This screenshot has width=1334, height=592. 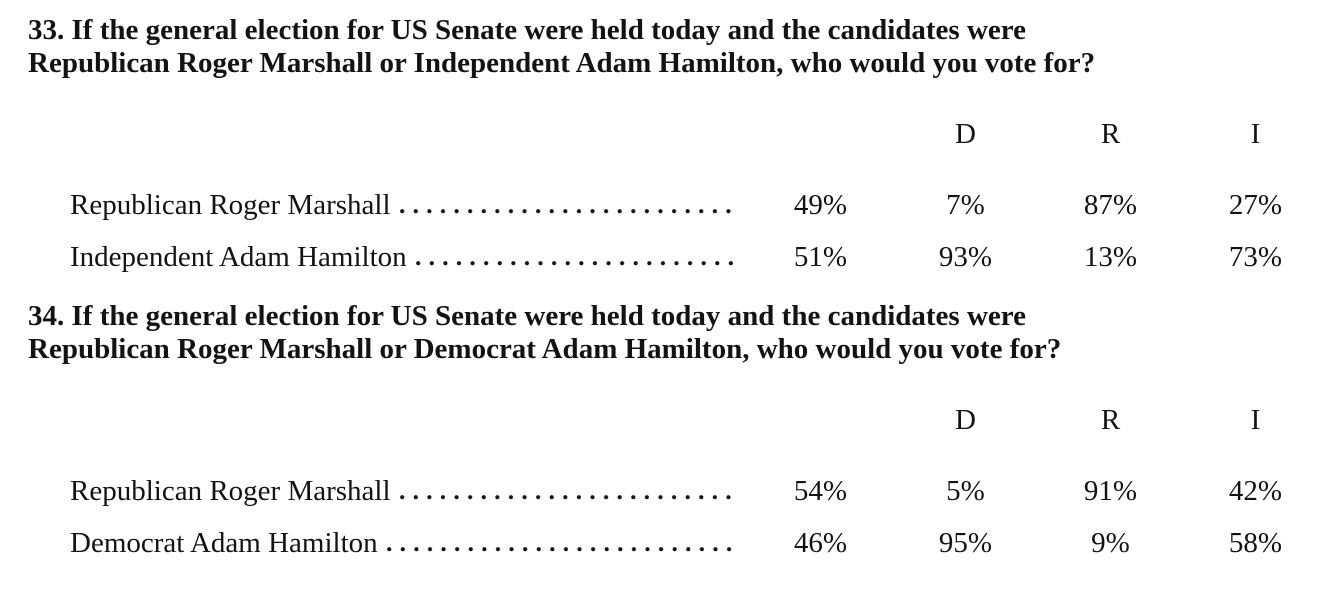 I want to click on independent-value: 27%, so click(x=1255, y=205).